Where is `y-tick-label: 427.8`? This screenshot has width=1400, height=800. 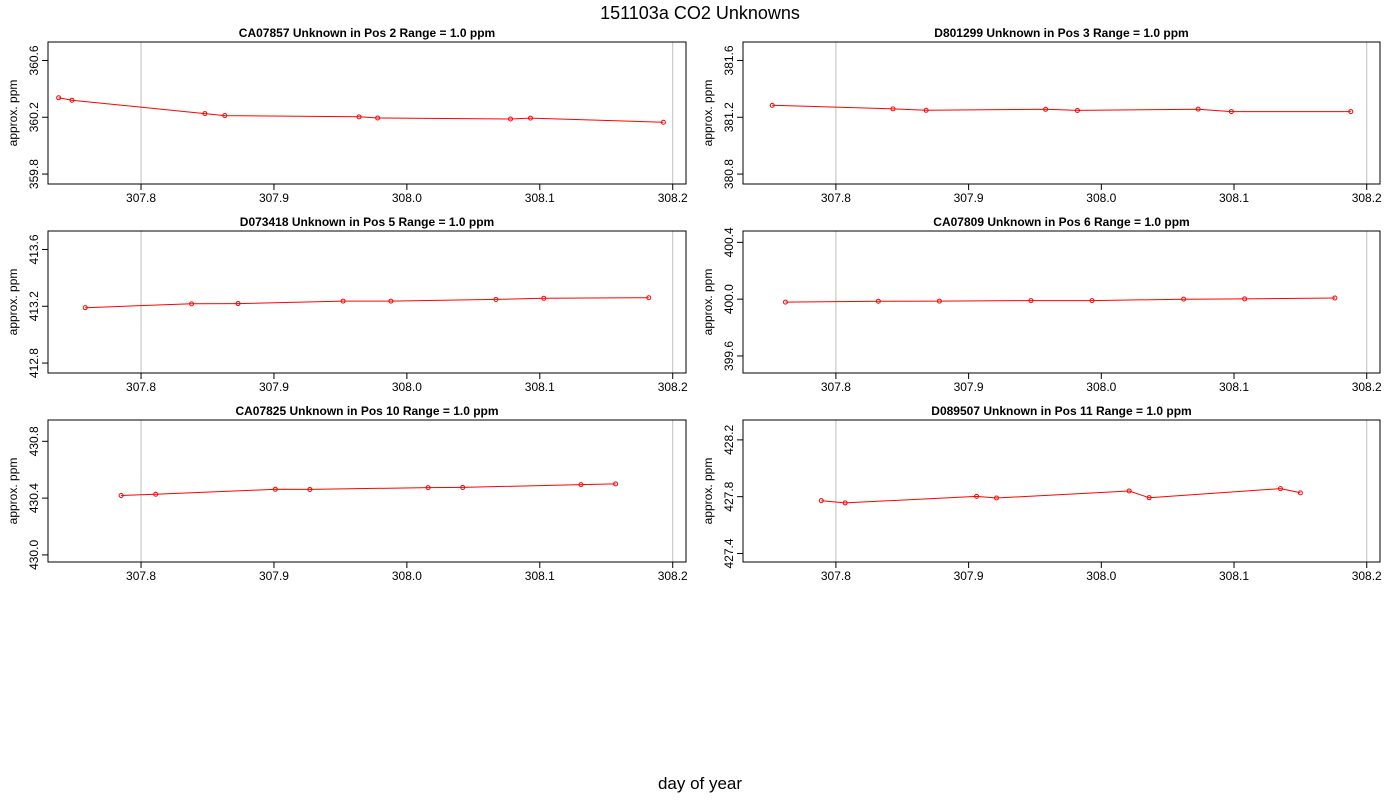
y-tick-label: 427.8 is located at coordinates (729, 496).